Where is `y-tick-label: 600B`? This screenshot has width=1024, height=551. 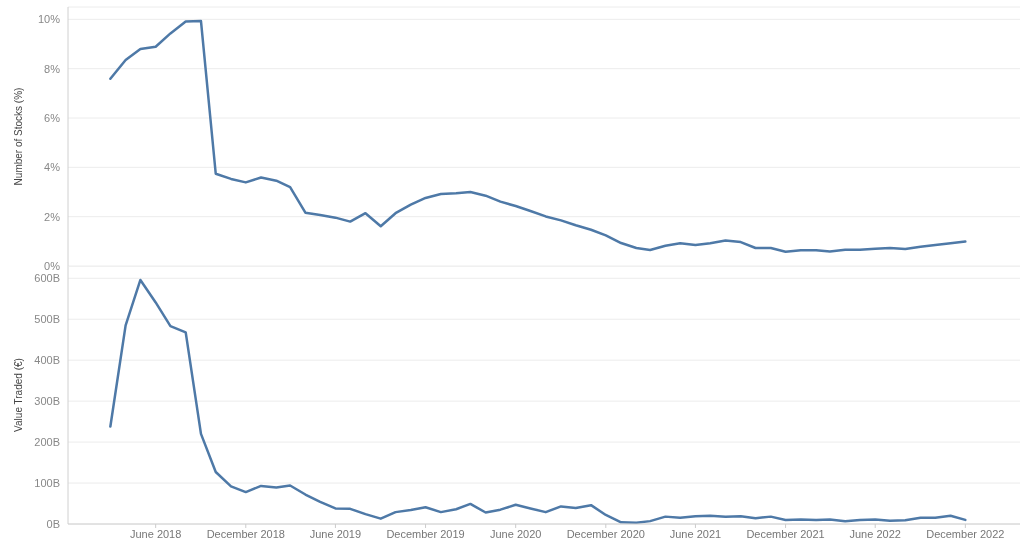 y-tick-label: 600B is located at coordinates (47, 278).